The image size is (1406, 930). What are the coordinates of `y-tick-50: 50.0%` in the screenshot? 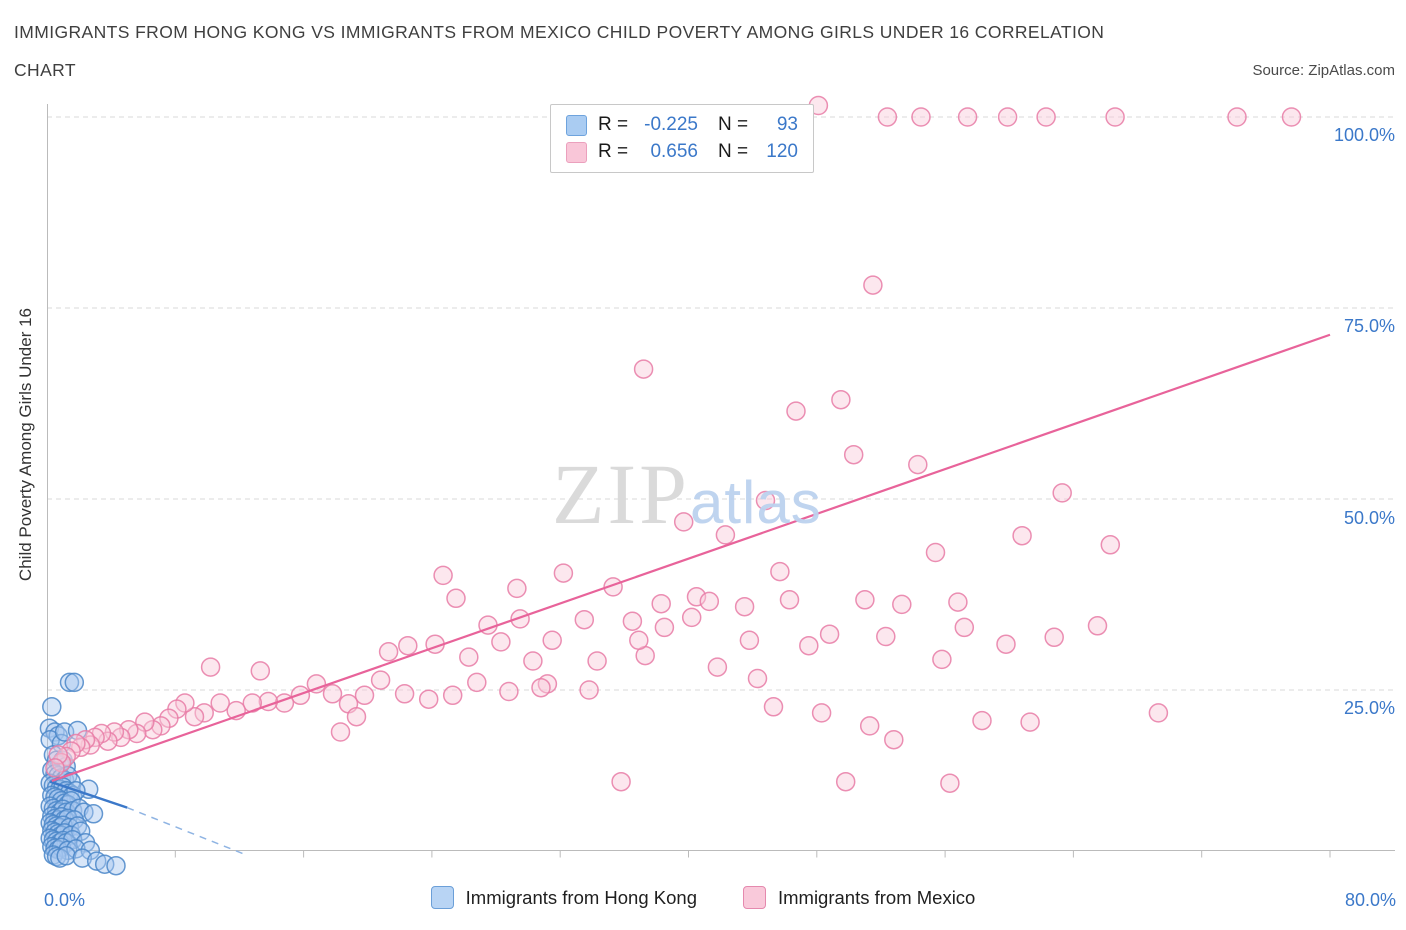 It's located at (1369, 518).